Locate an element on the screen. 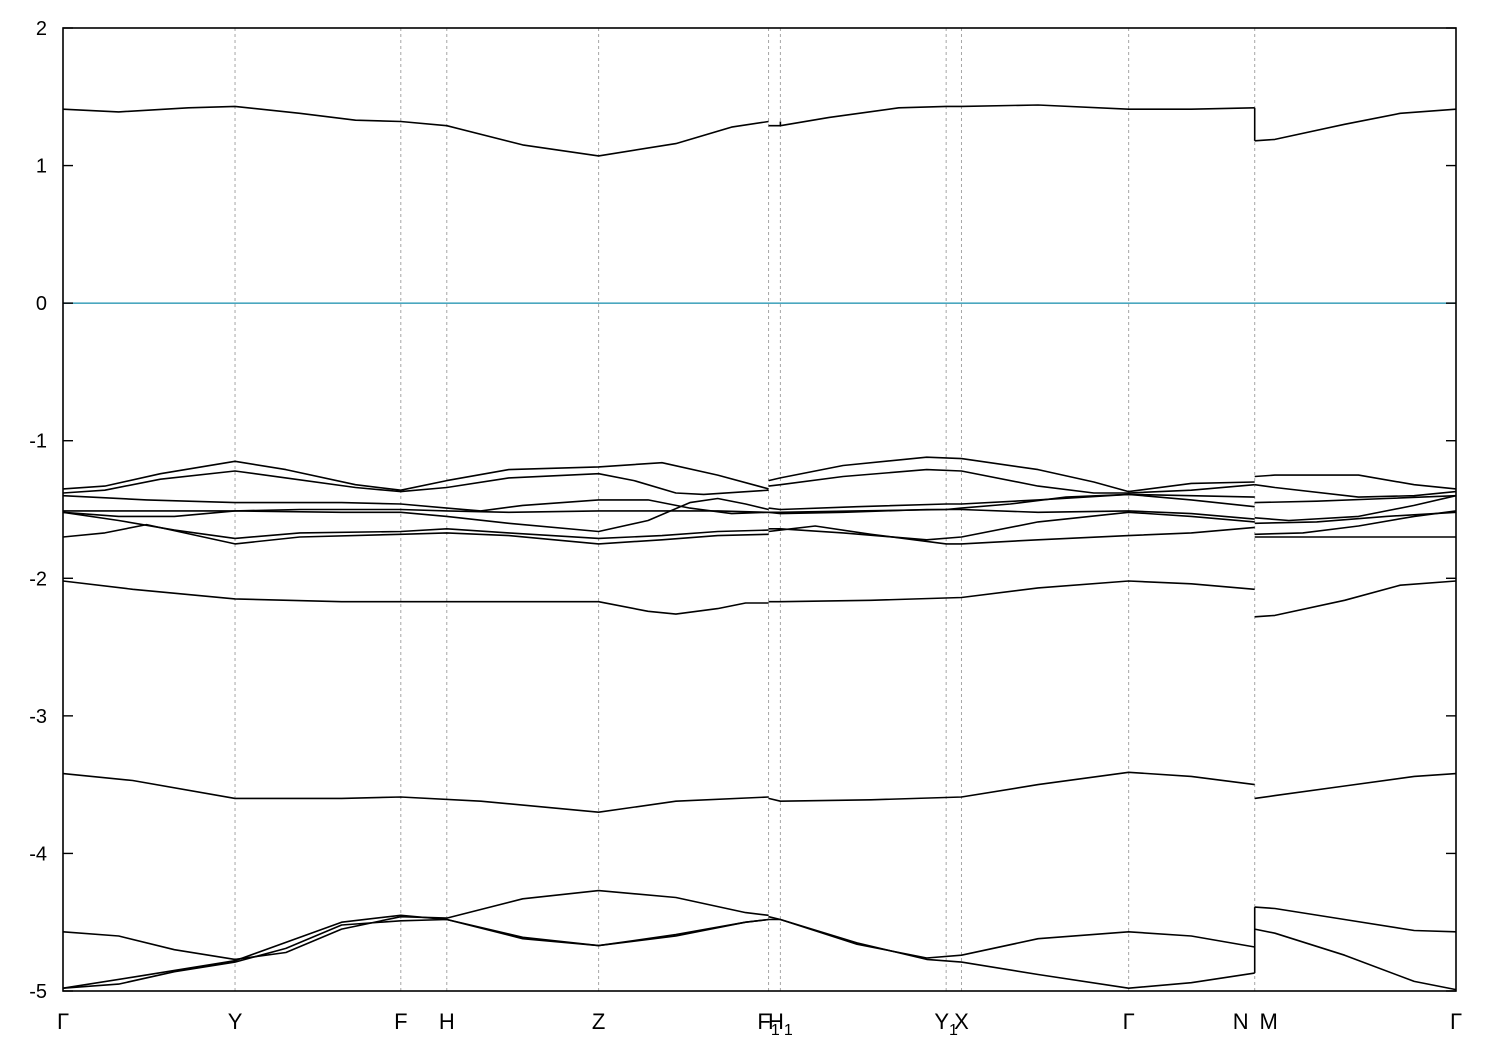  x-tick-label-sub-5: 1 is located at coordinates (775, 1030).